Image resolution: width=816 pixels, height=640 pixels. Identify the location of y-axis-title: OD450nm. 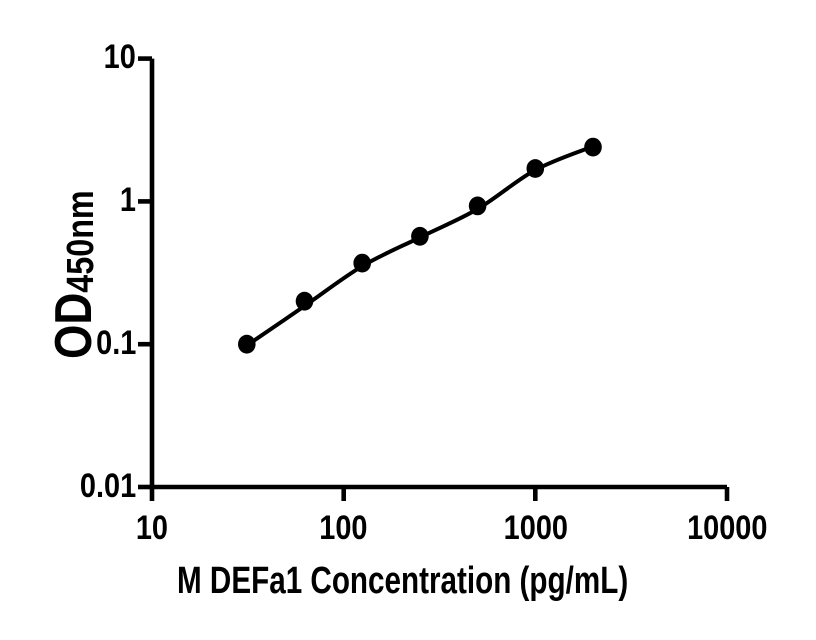
(74, 274).